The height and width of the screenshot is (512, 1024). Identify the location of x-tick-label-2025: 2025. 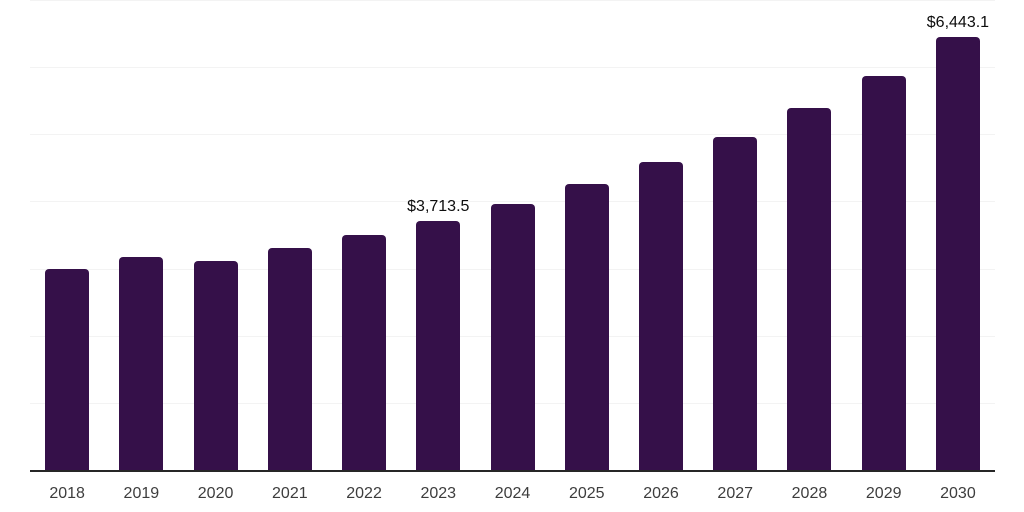
(586, 493).